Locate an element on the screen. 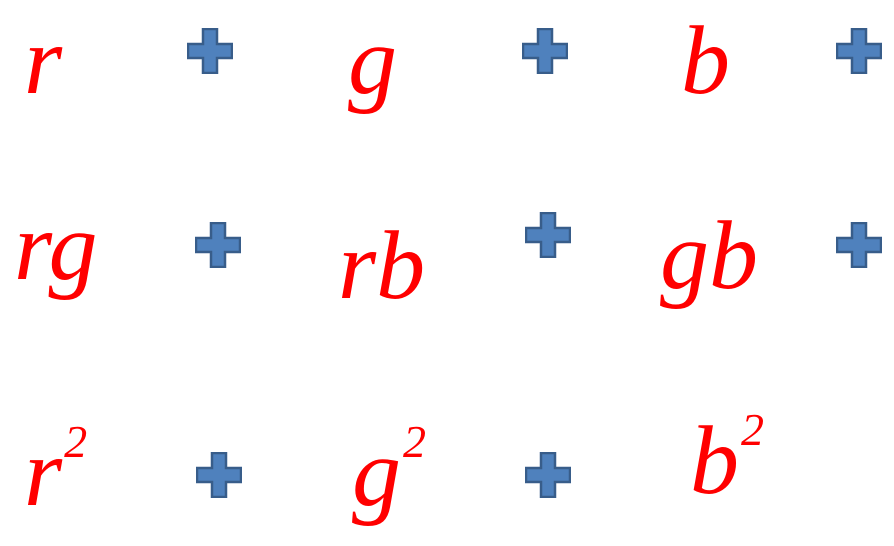 The image size is (894, 546). term-b: b is located at coordinates (705, 61).